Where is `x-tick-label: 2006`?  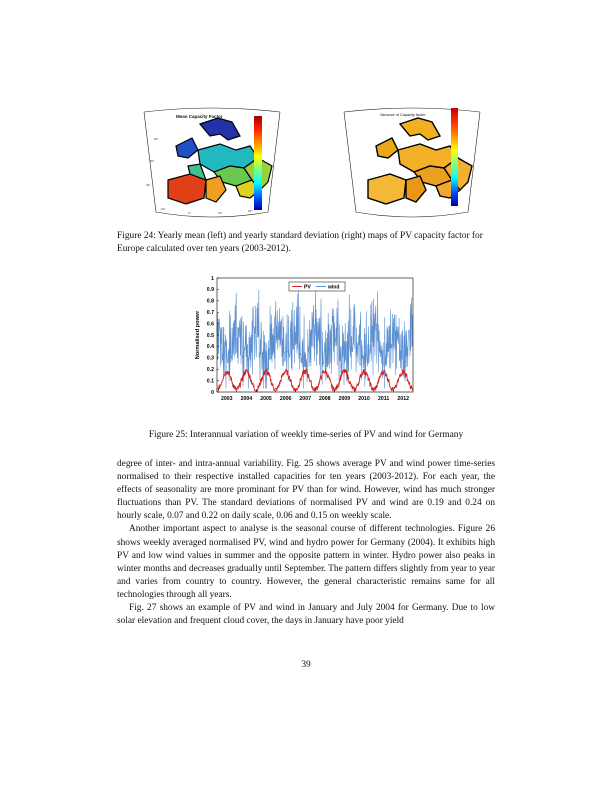
x-tick-label: 2006 is located at coordinates (286, 399).